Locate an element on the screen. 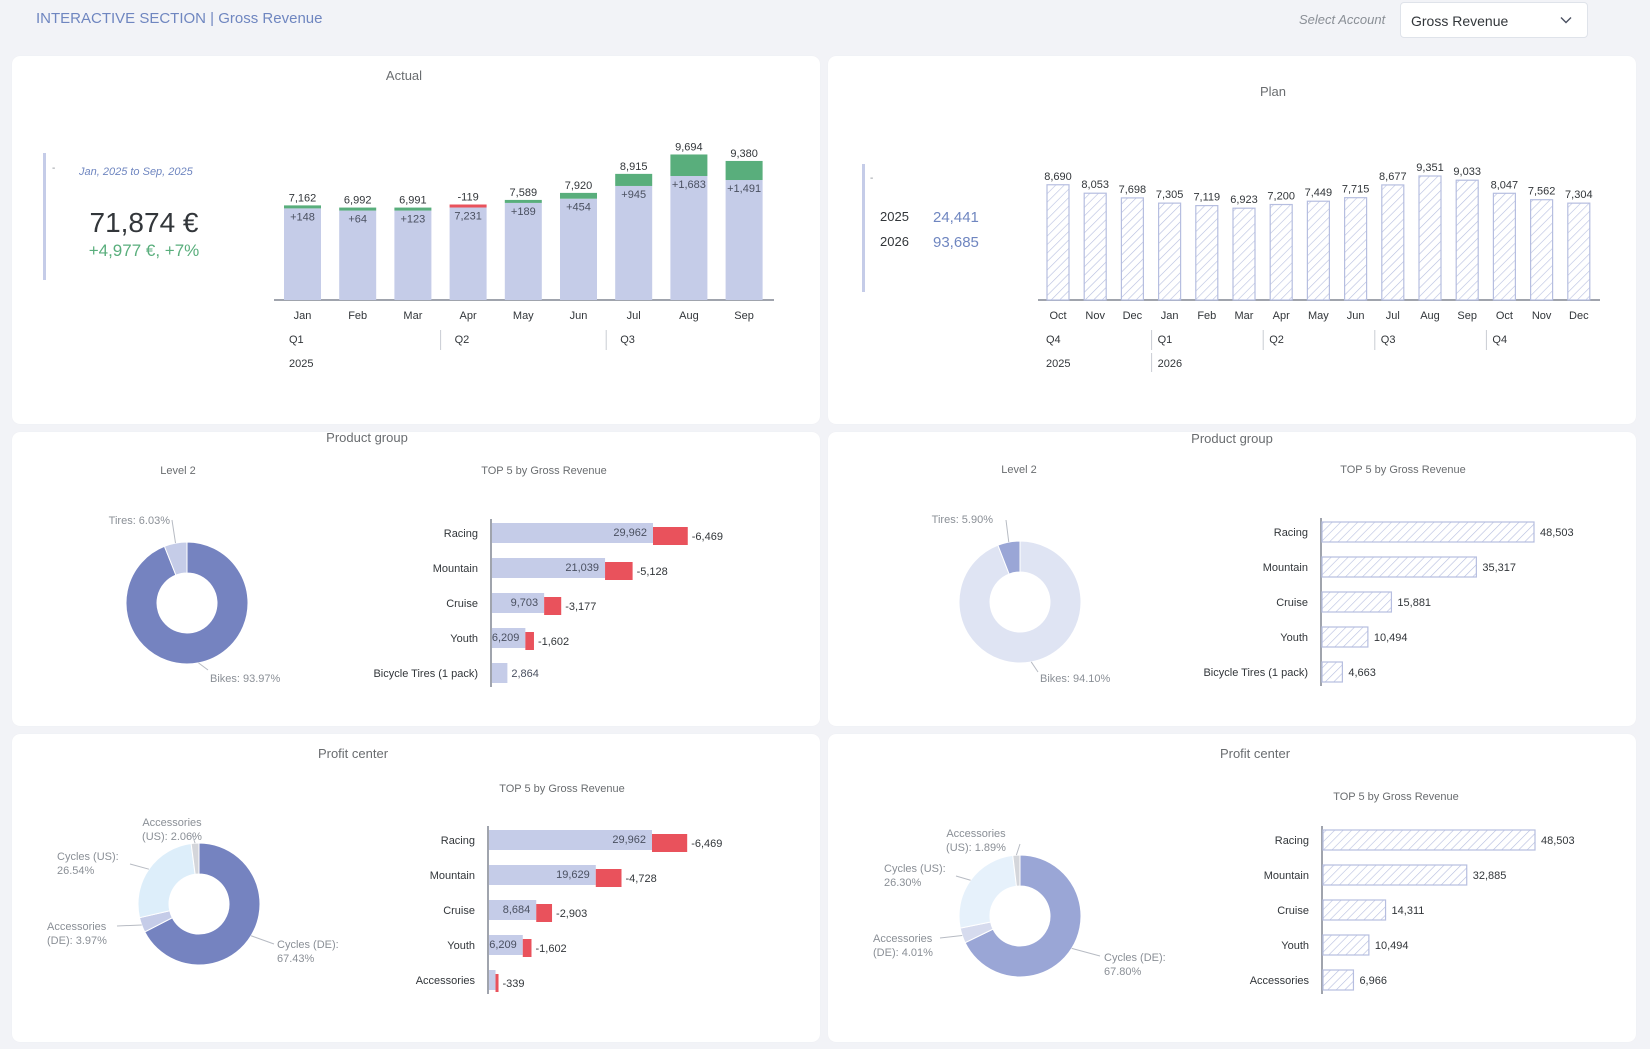 The width and height of the screenshot is (1650, 1049). delta-label: +1,491 is located at coordinates (744, 189).